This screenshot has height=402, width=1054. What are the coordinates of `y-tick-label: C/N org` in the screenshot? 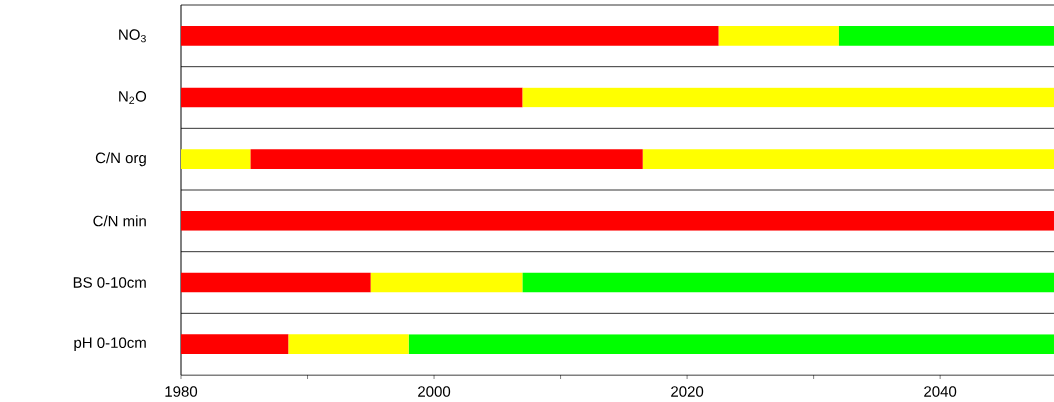 It's located at (120, 159).